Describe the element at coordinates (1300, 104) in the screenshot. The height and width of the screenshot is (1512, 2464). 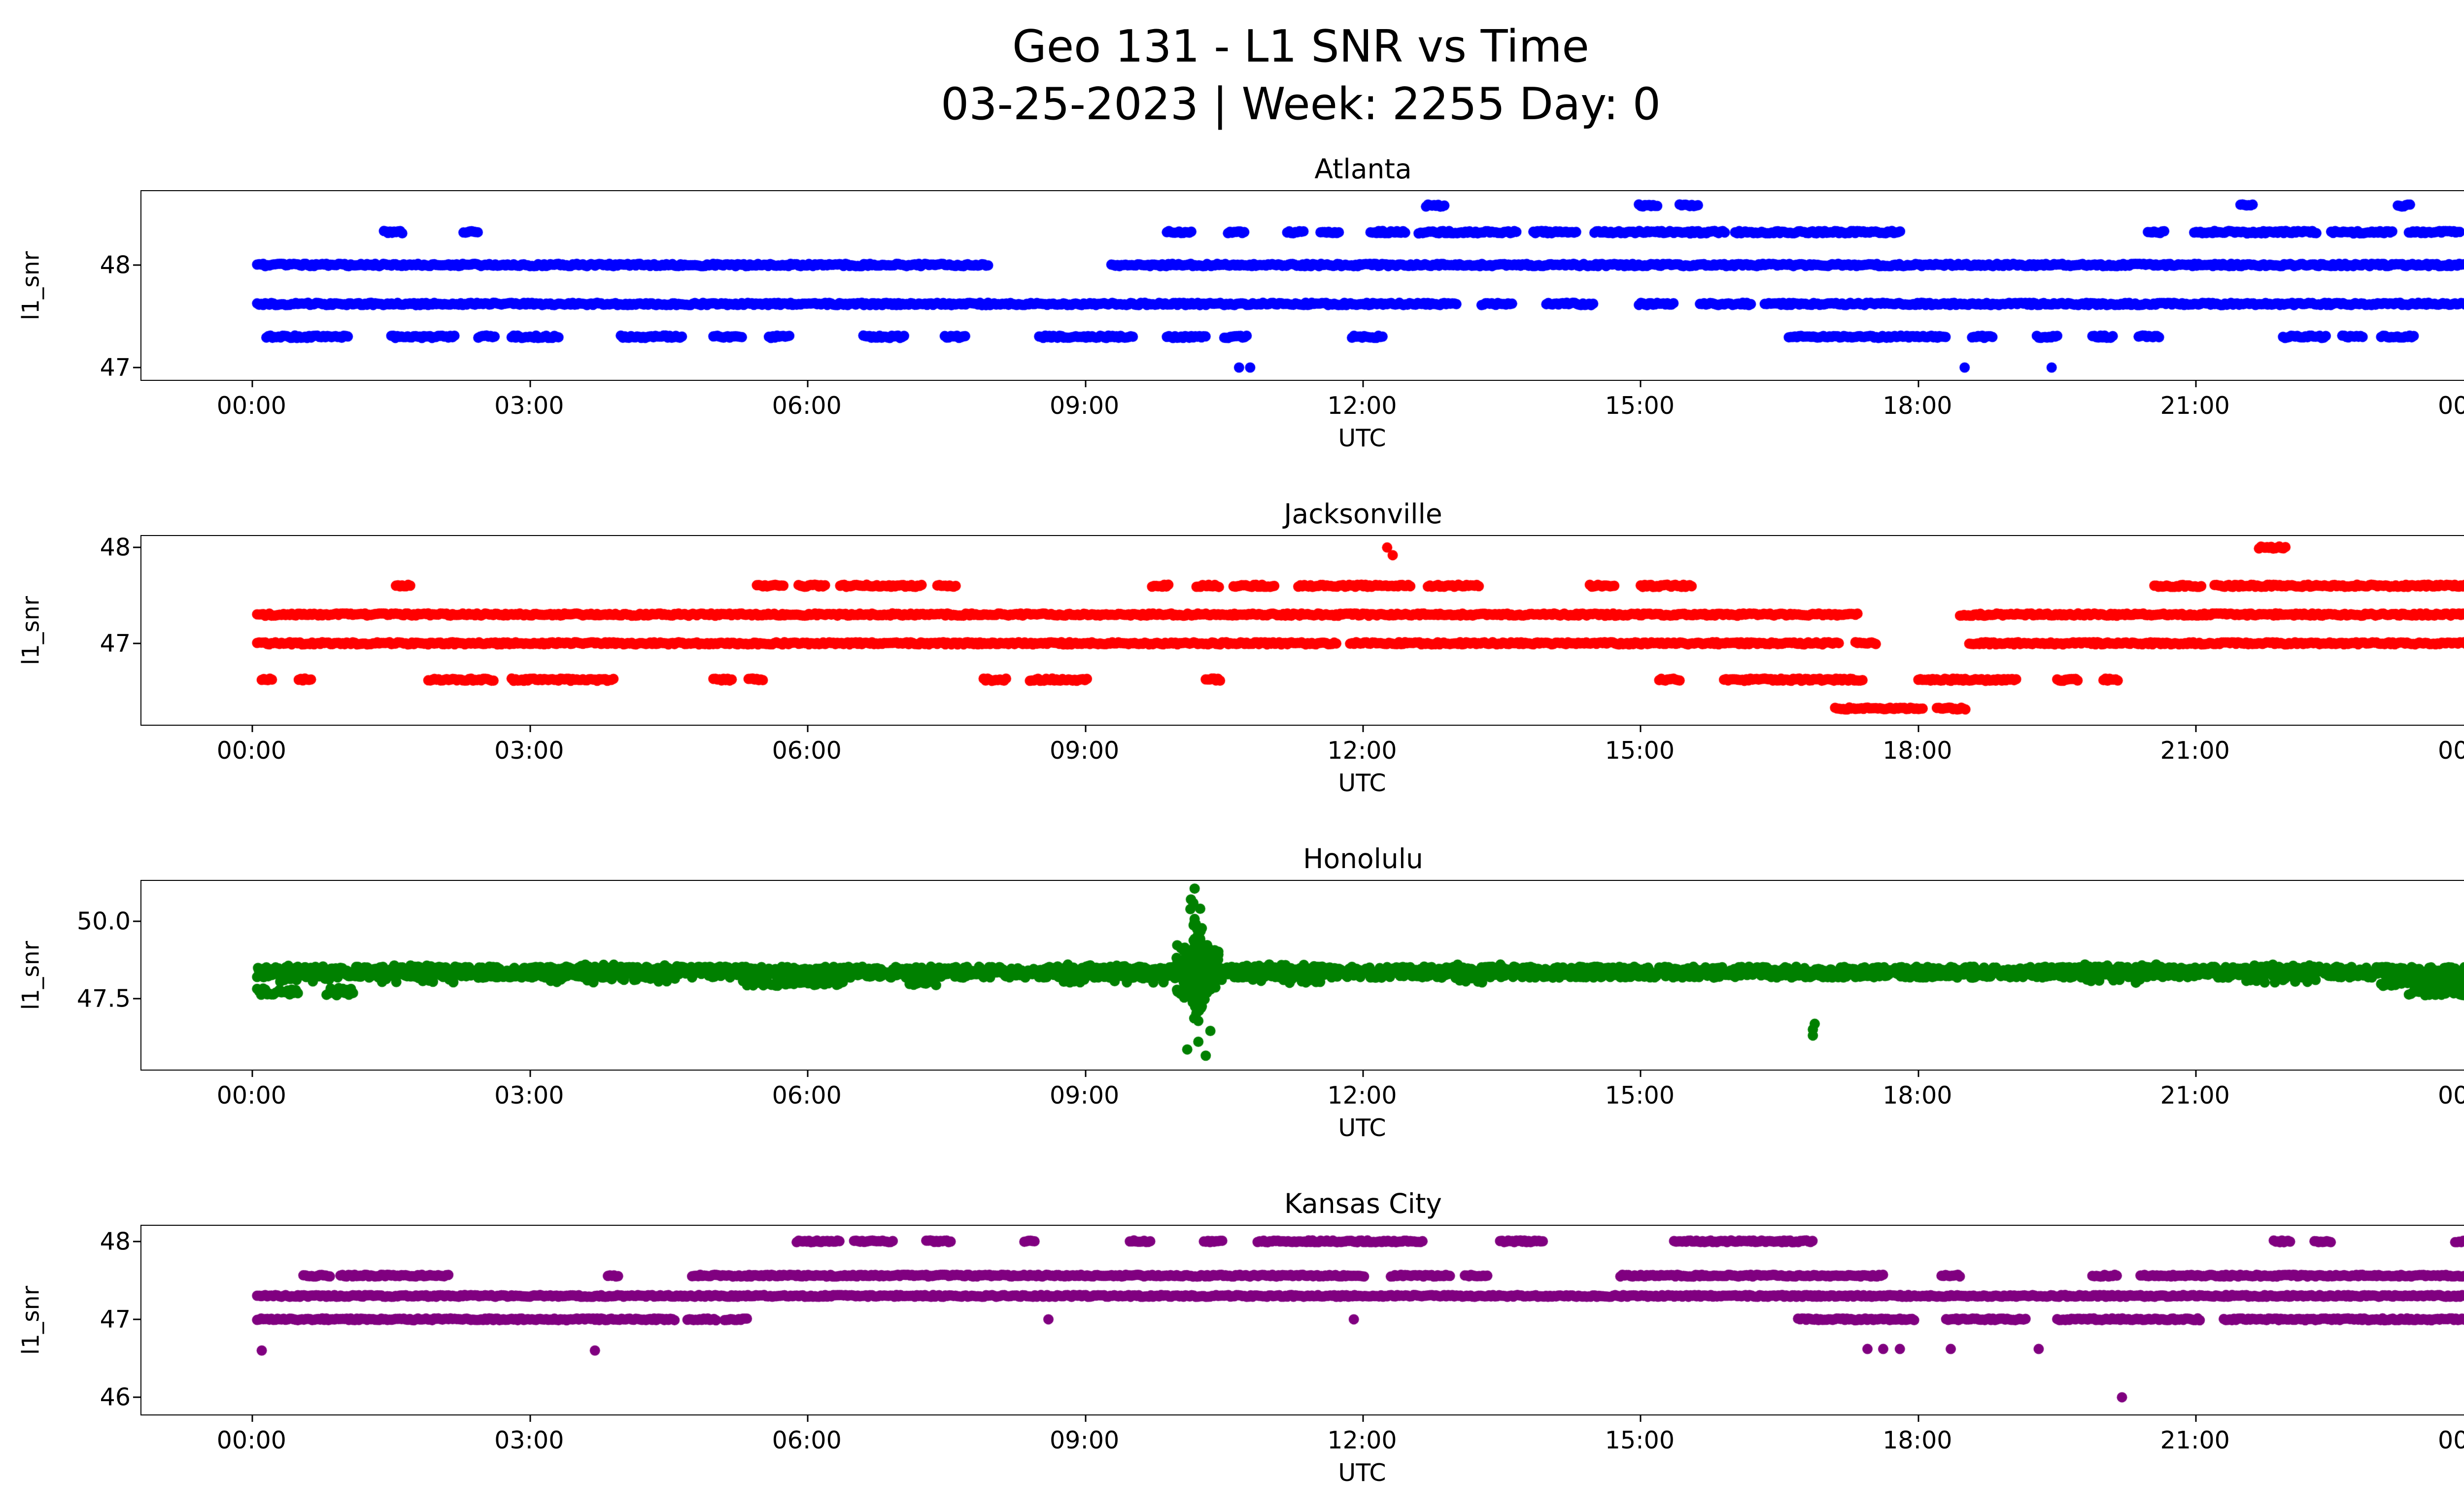
I see `figure-subtitle: 03-25-2023 | Week: 2255 Day: 0` at that location.